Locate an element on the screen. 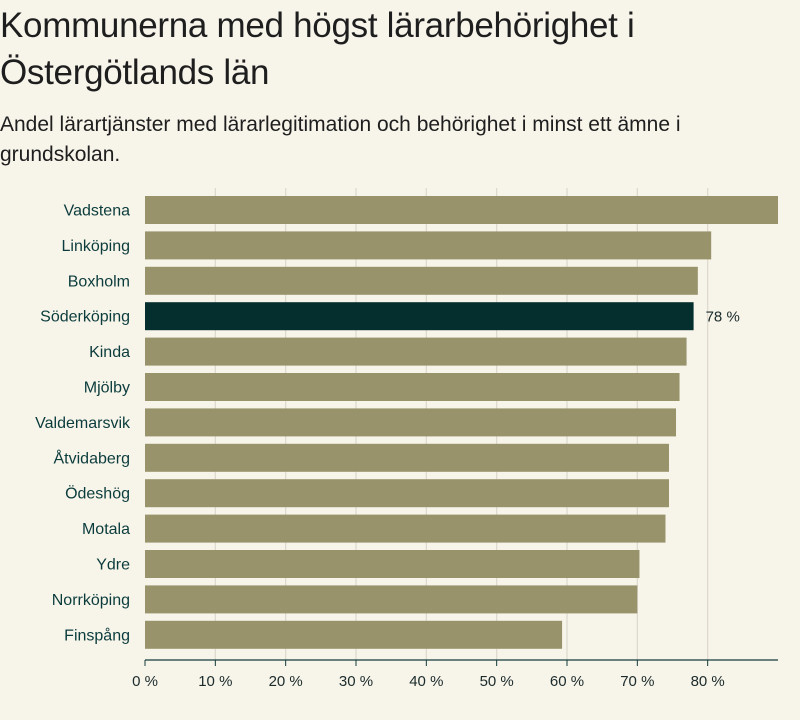 Image resolution: width=800 pixels, height=720 pixels. bar-motala is located at coordinates (405, 528).